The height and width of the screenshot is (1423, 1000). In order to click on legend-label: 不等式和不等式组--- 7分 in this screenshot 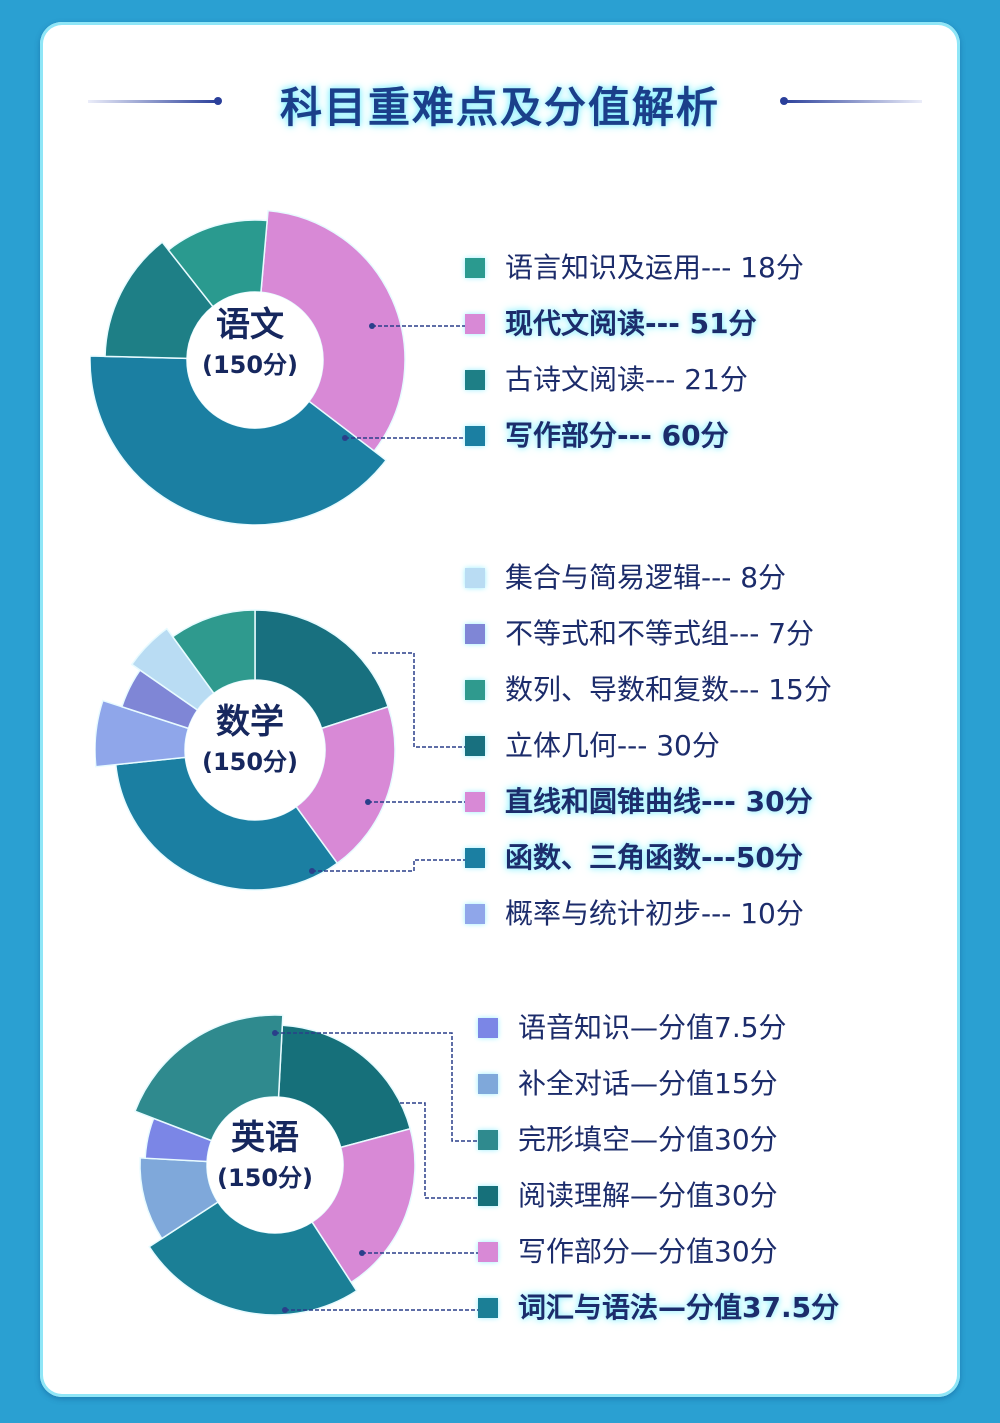, I will do `click(660, 633)`.